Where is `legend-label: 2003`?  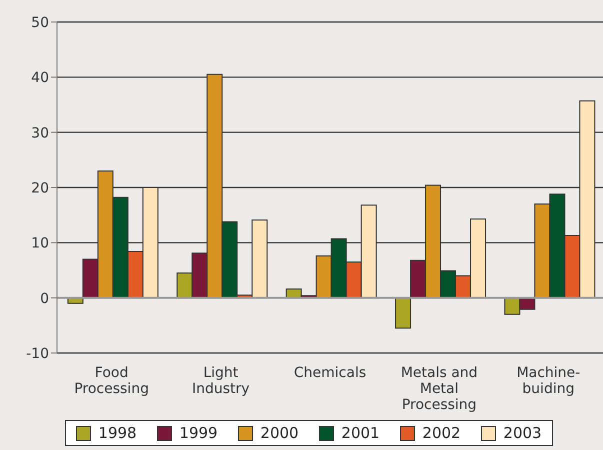
legend-label: 2003 is located at coordinates (522, 433).